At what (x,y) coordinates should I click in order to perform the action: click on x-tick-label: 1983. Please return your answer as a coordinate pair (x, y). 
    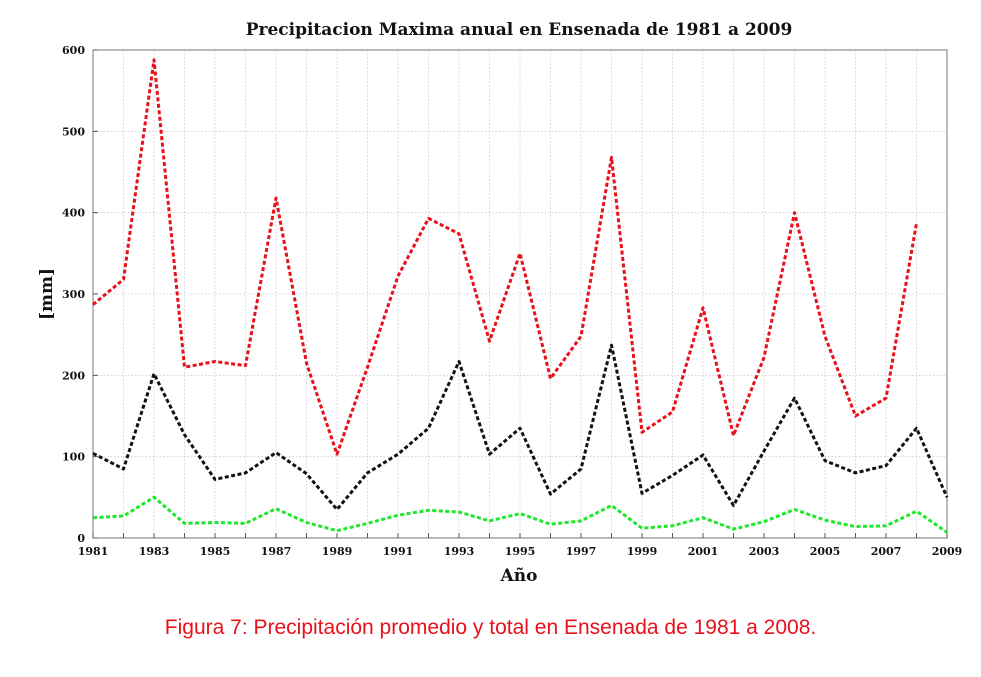
    Looking at the image, I should click on (154, 551).